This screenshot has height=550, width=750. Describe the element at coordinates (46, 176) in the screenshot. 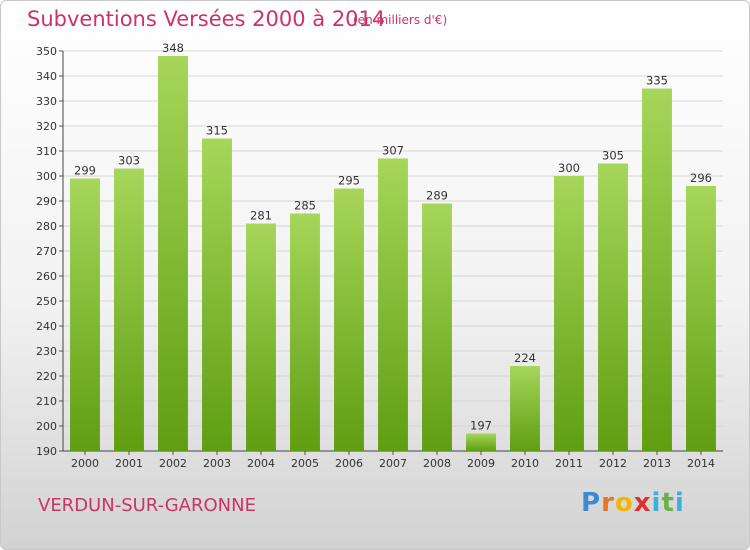

I see `y-tick-label: 300` at that location.